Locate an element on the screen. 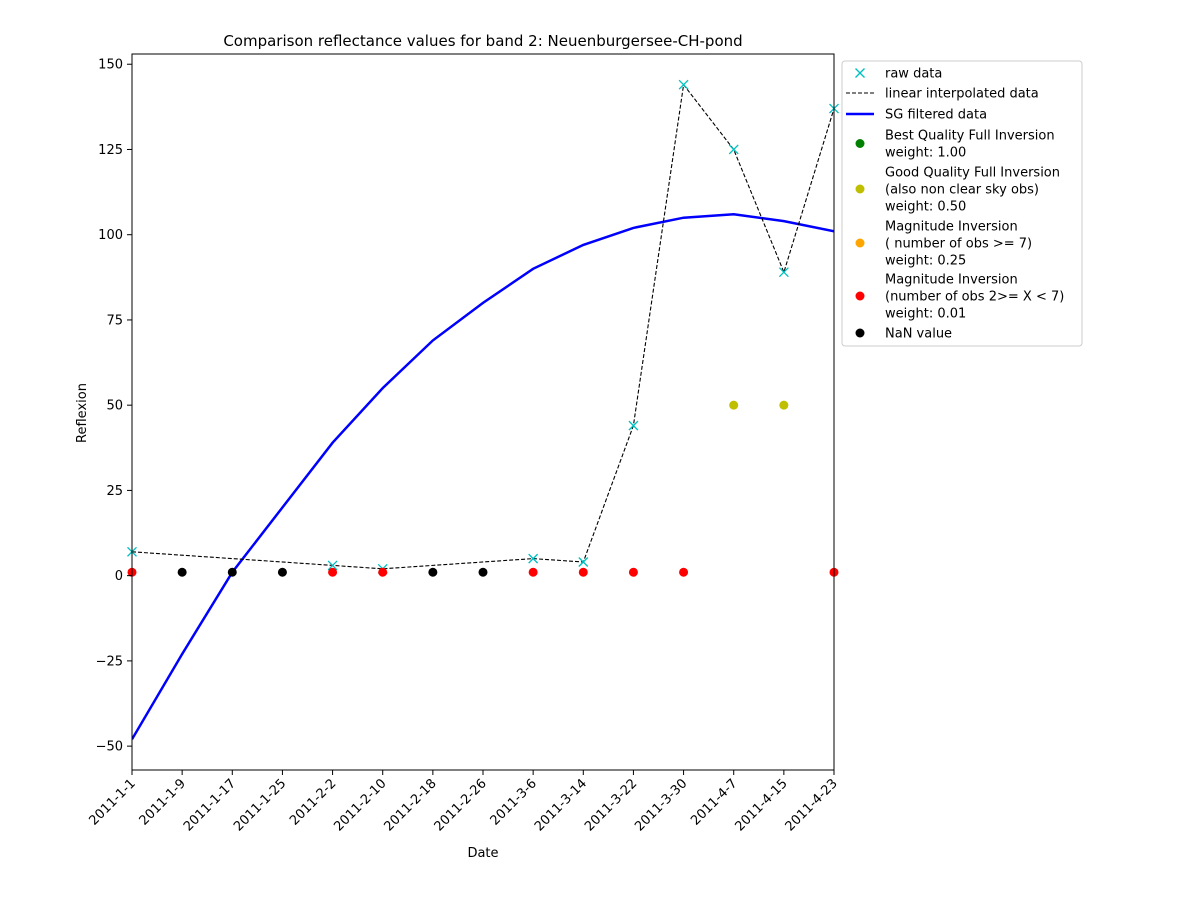 This screenshot has width=1200, height=900. legend-label-line: (number of obs 2>= X < 7) is located at coordinates (974, 297).